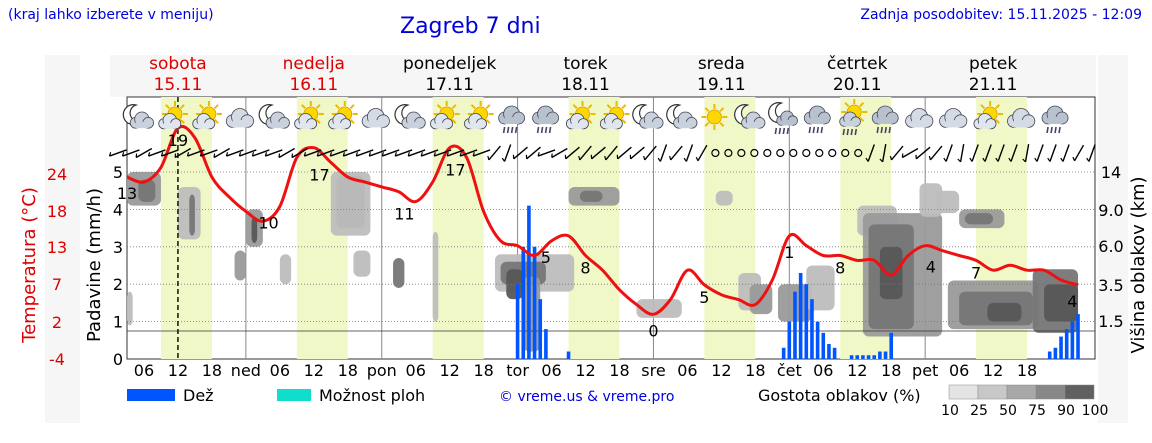 This screenshot has height=443, width=1152. What do you see at coordinates (586, 64) in the screenshot?
I see `day-name: torek` at bounding box center [586, 64].